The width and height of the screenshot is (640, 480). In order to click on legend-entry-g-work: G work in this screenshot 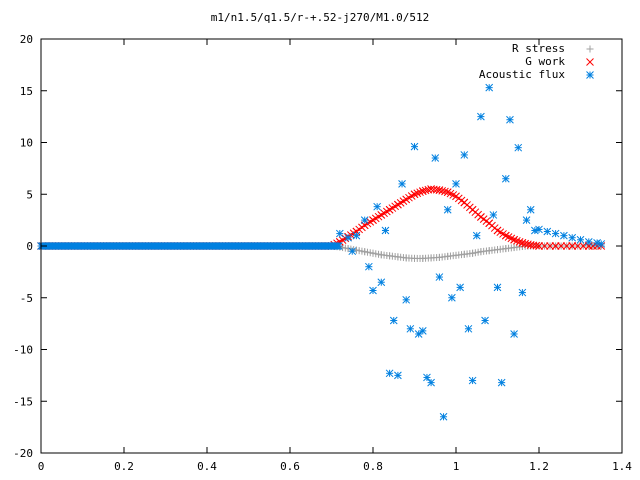, I will do `click(545, 61)`.